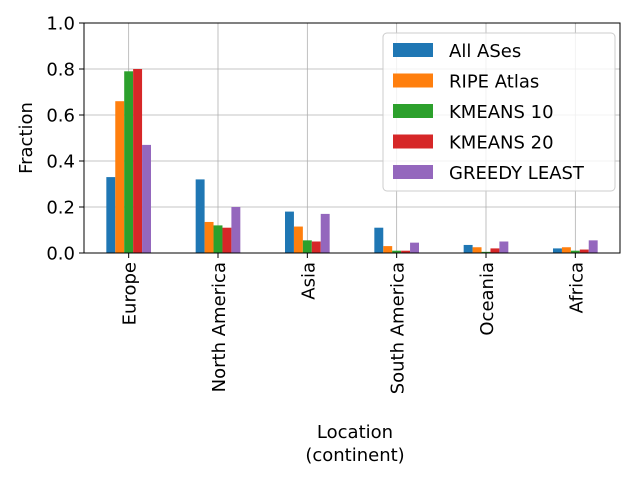 The width and height of the screenshot is (640, 480). What do you see at coordinates (298, 239) in the screenshot?
I see `bar-ripe-atlas-asia` at bounding box center [298, 239].